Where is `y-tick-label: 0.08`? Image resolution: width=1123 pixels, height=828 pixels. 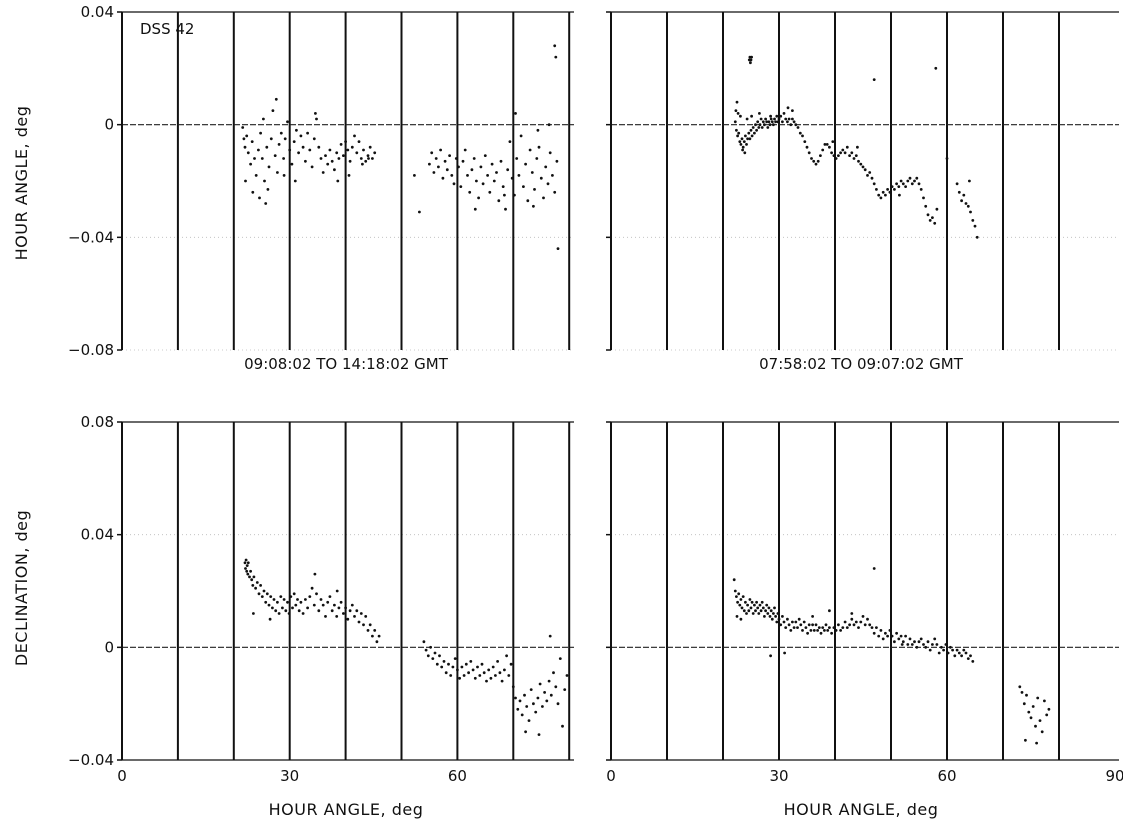 y-tick-label: 0.08 is located at coordinates (97, 422).